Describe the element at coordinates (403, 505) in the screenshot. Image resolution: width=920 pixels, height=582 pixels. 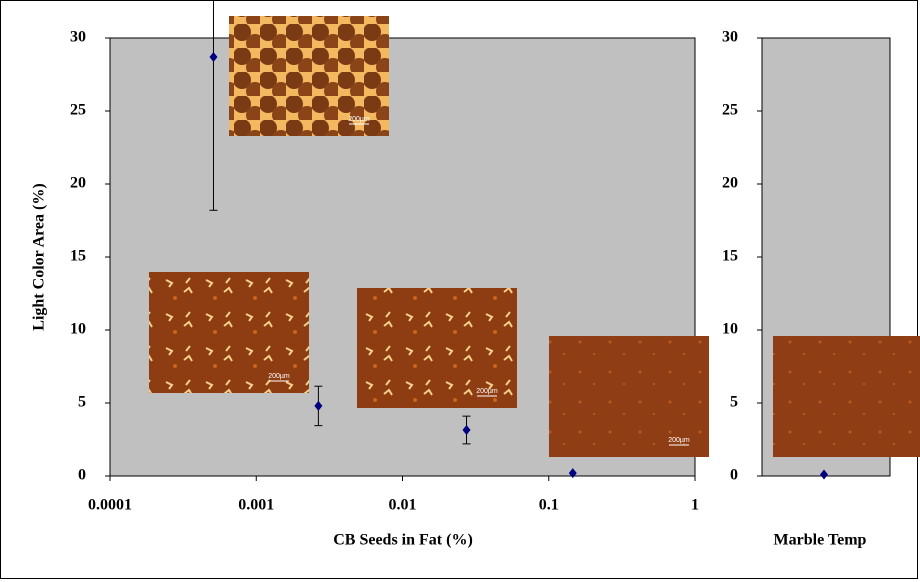
I see `x-tick-label: 0.01` at that location.